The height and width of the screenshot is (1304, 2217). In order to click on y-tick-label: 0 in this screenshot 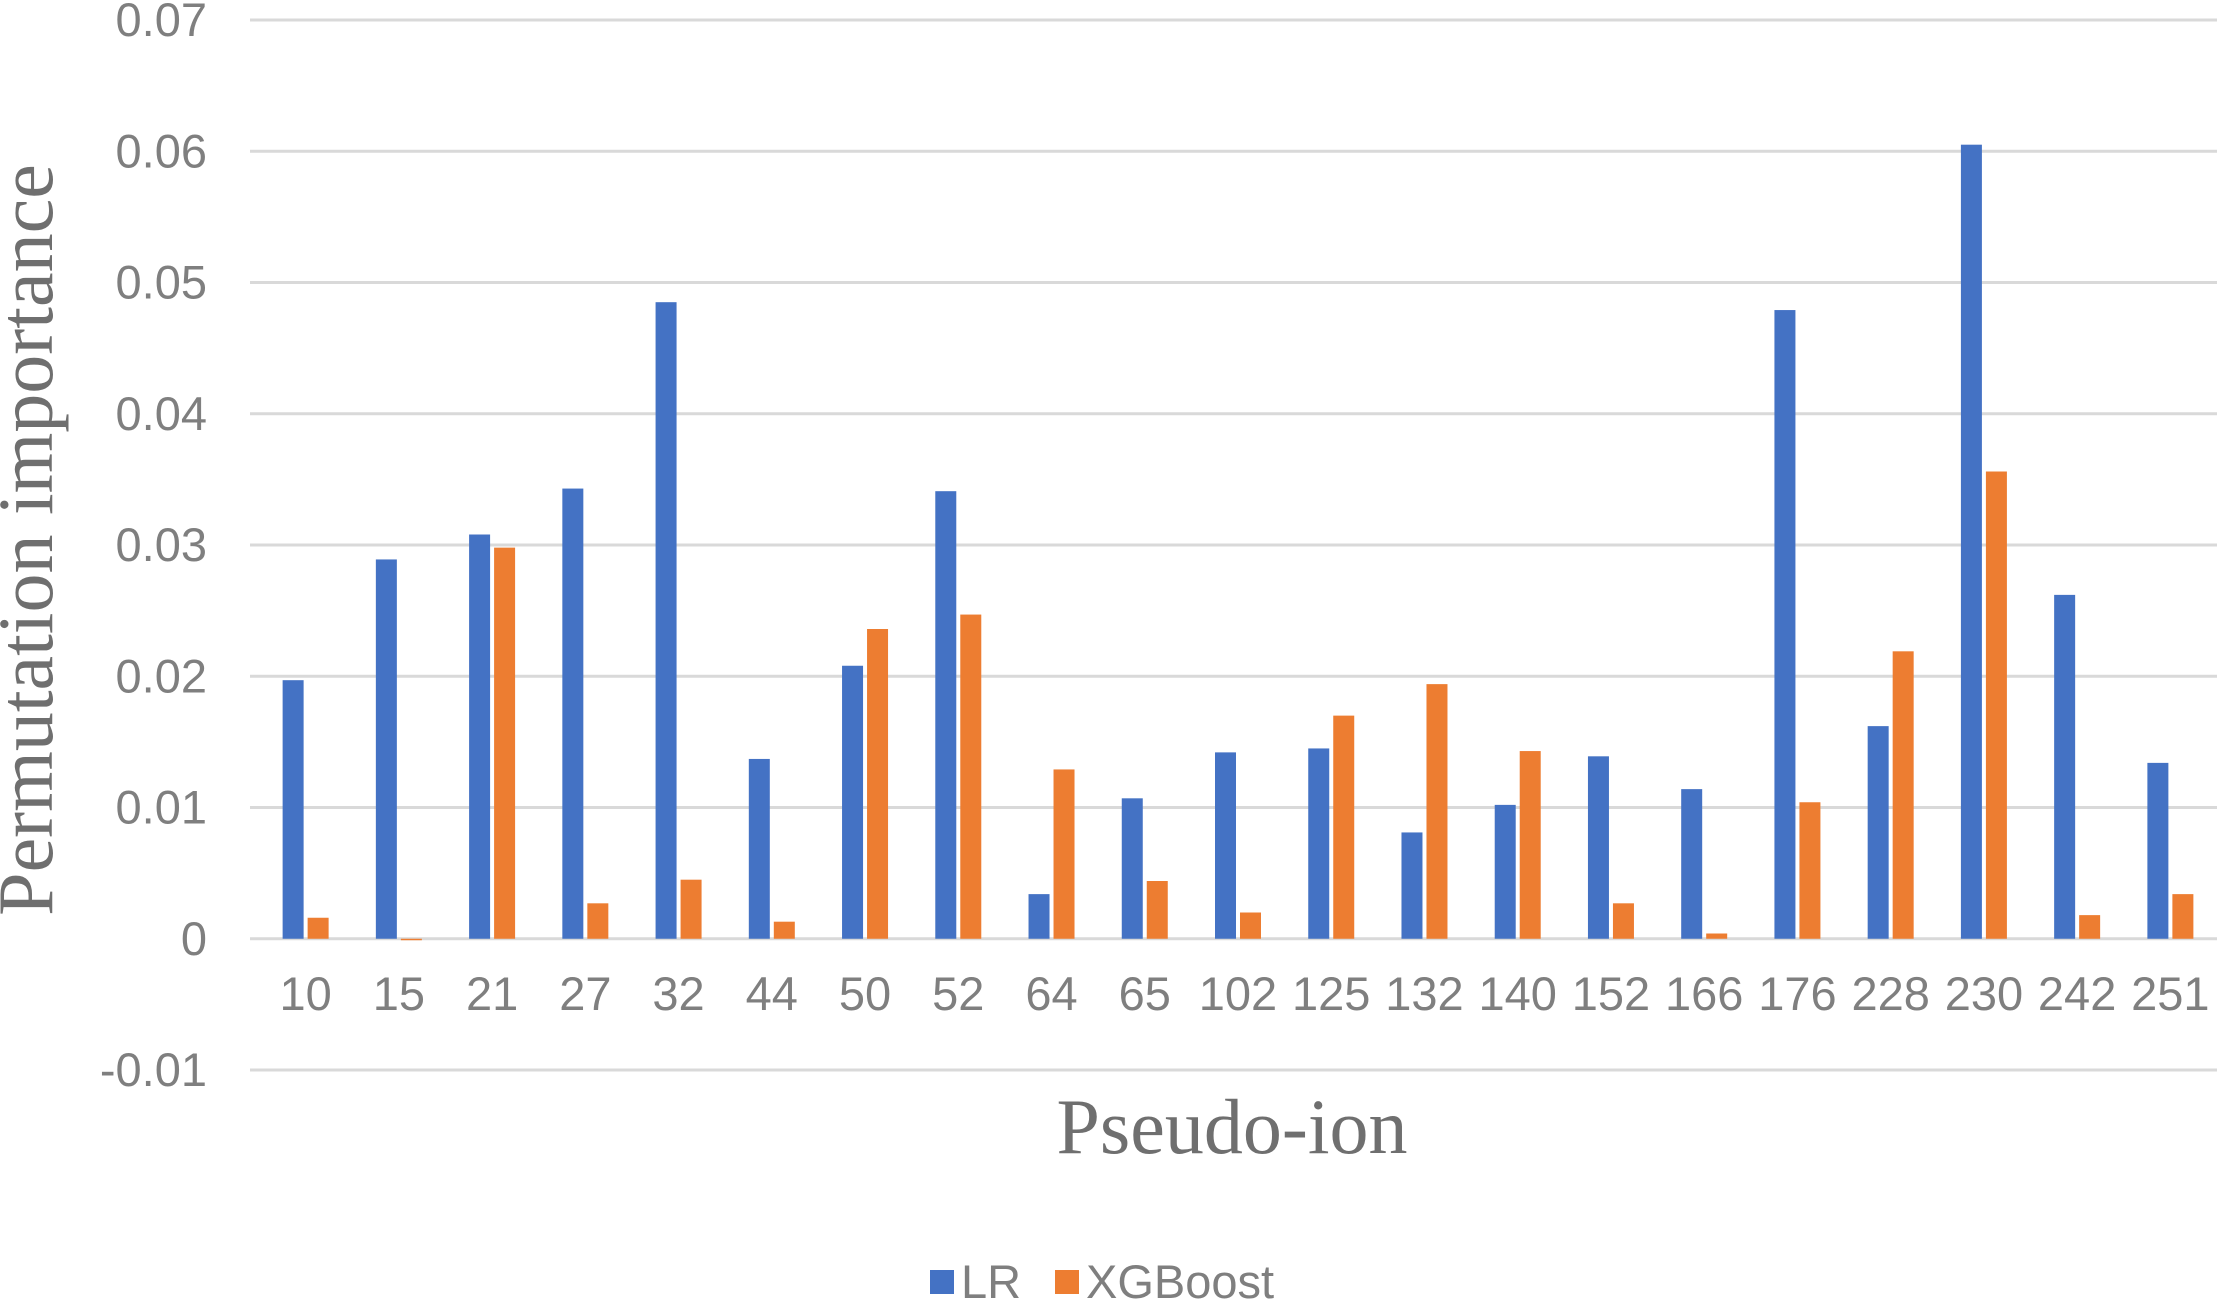, I will do `click(194, 938)`.